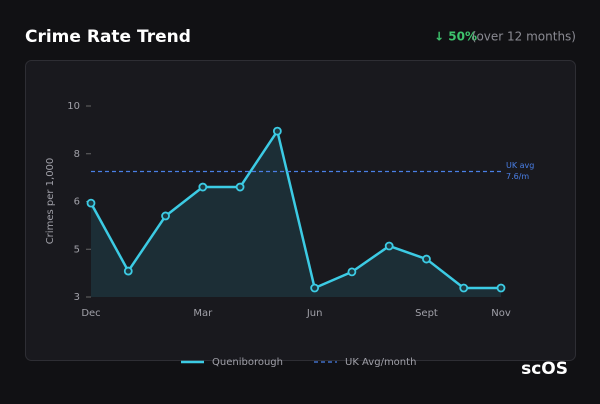 The width and height of the screenshot is (600, 404). Describe the element at coordinates (108, 37) in the screenshot. I see `chart-title: Crime Rate Trend` at that location.